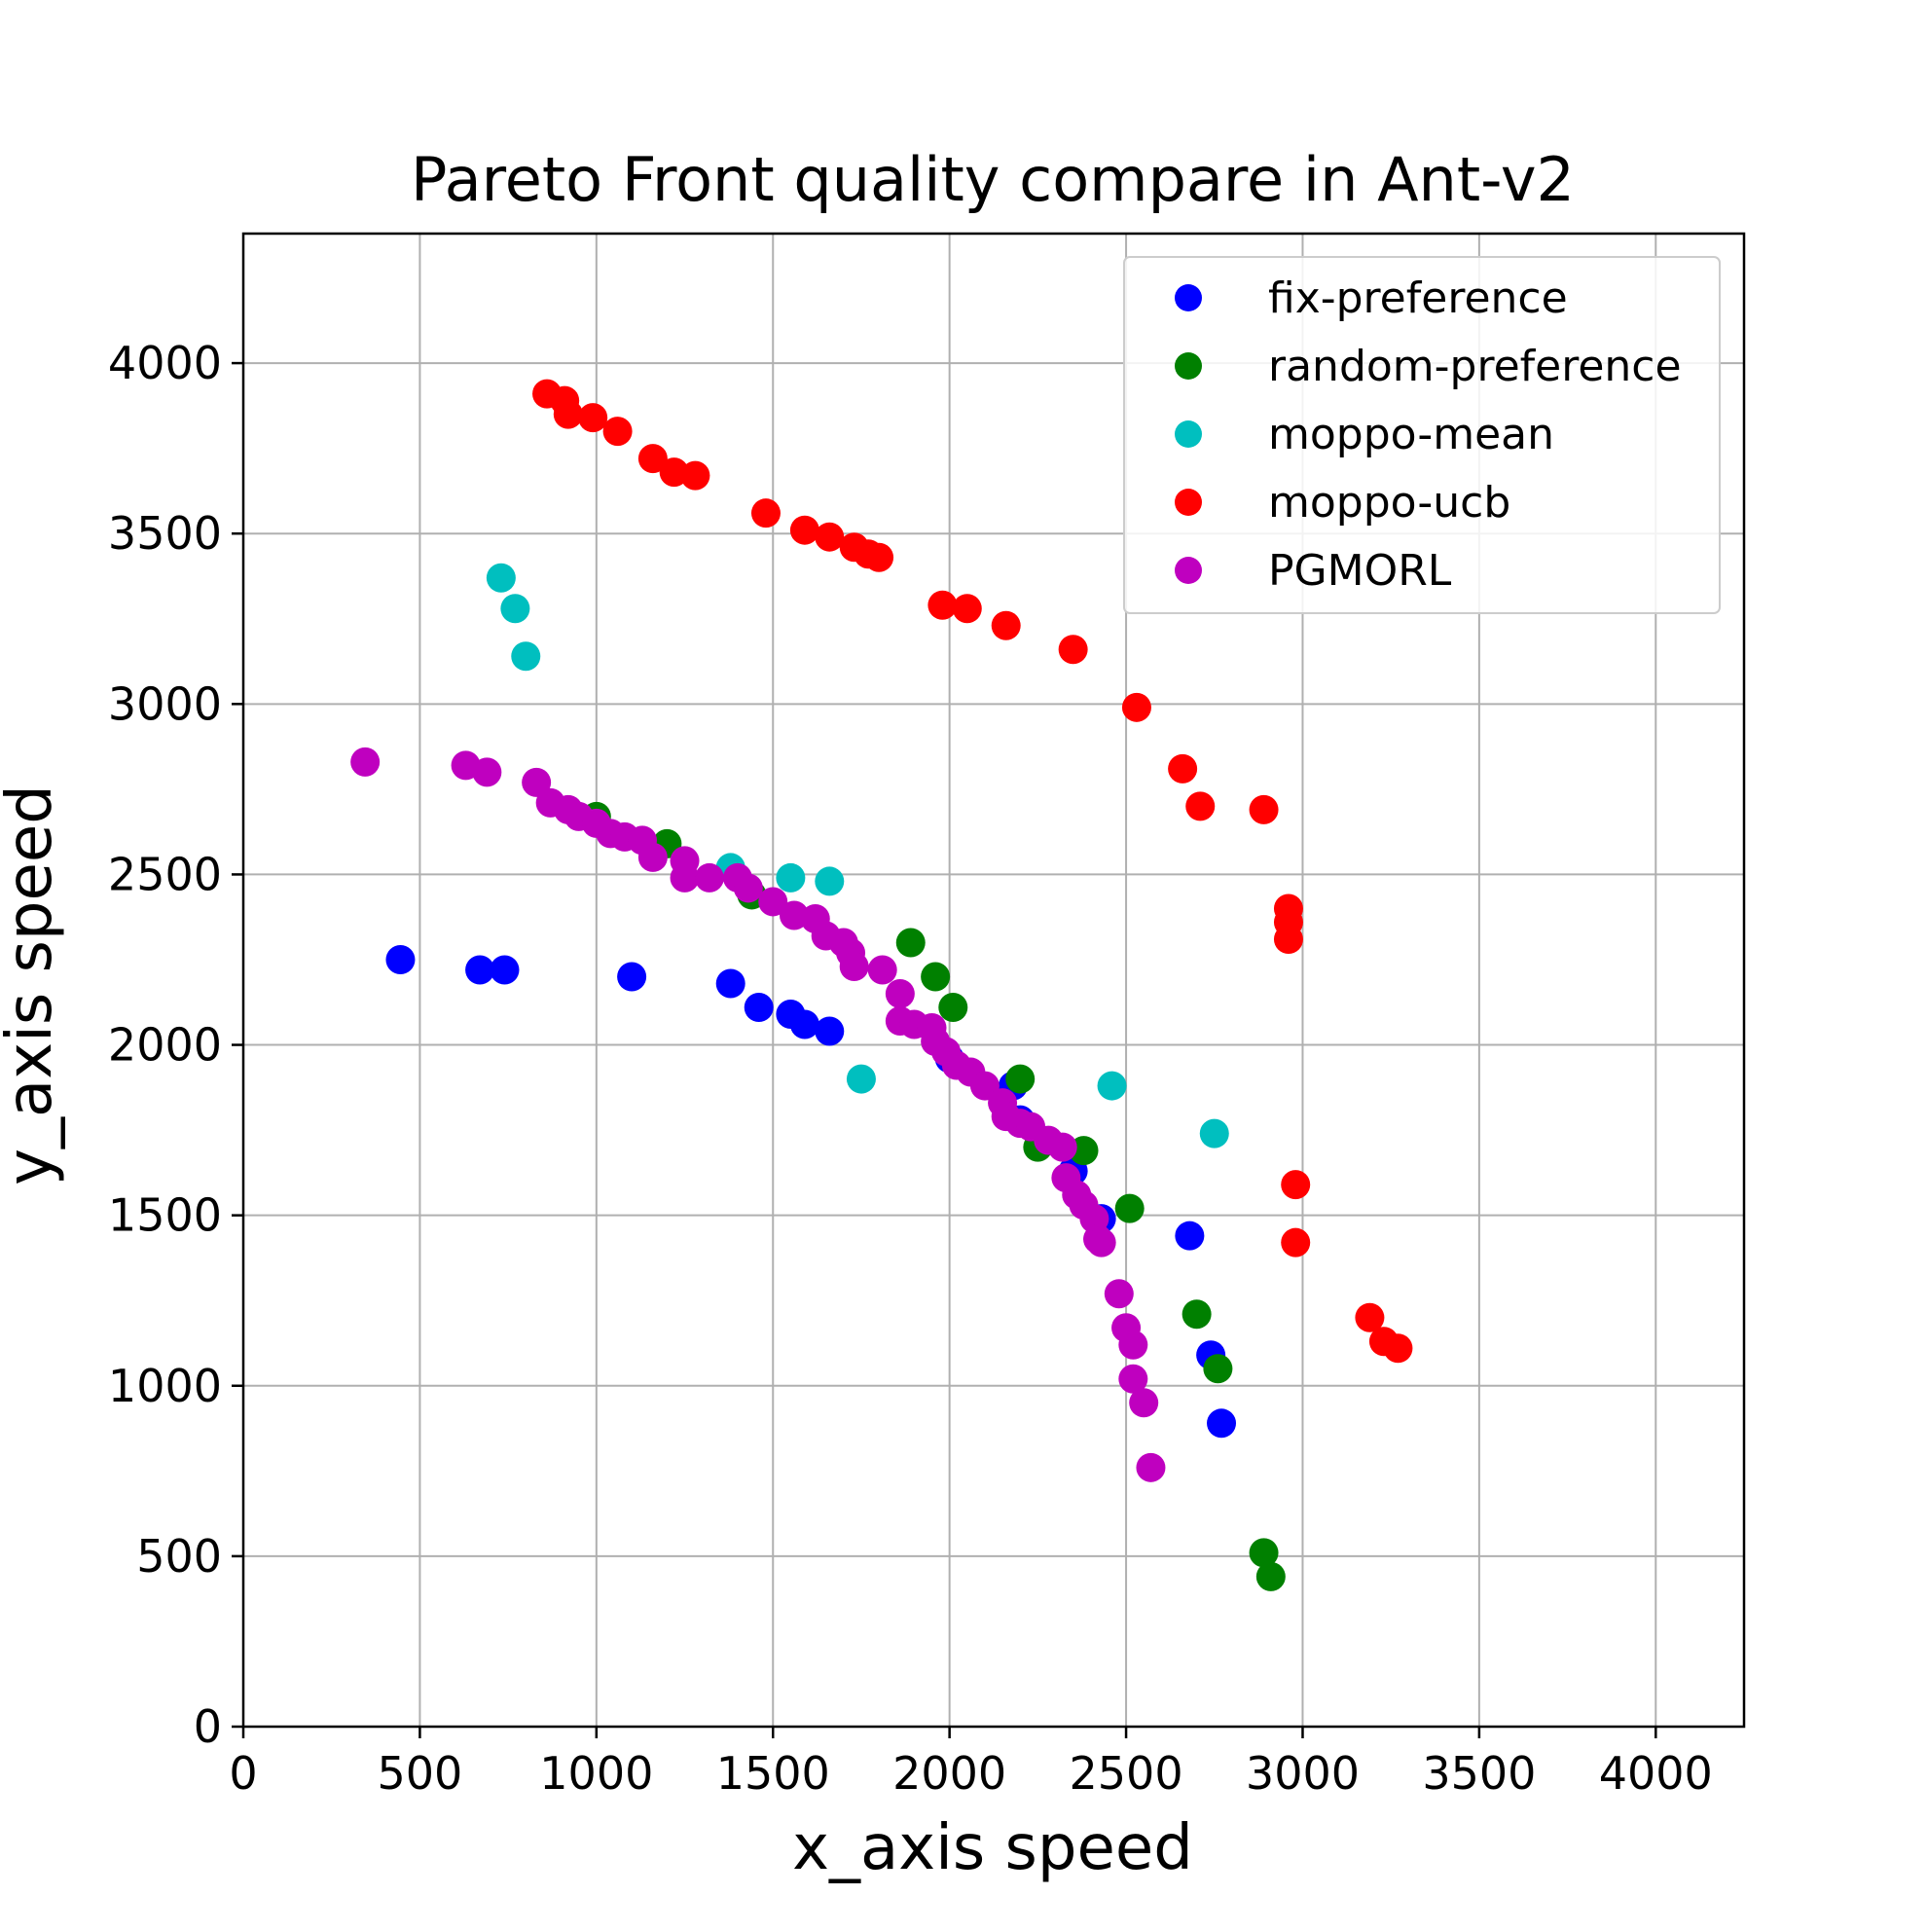 The image size is (1927, 1932). I want to click on legend-box, so click(1422, 435).